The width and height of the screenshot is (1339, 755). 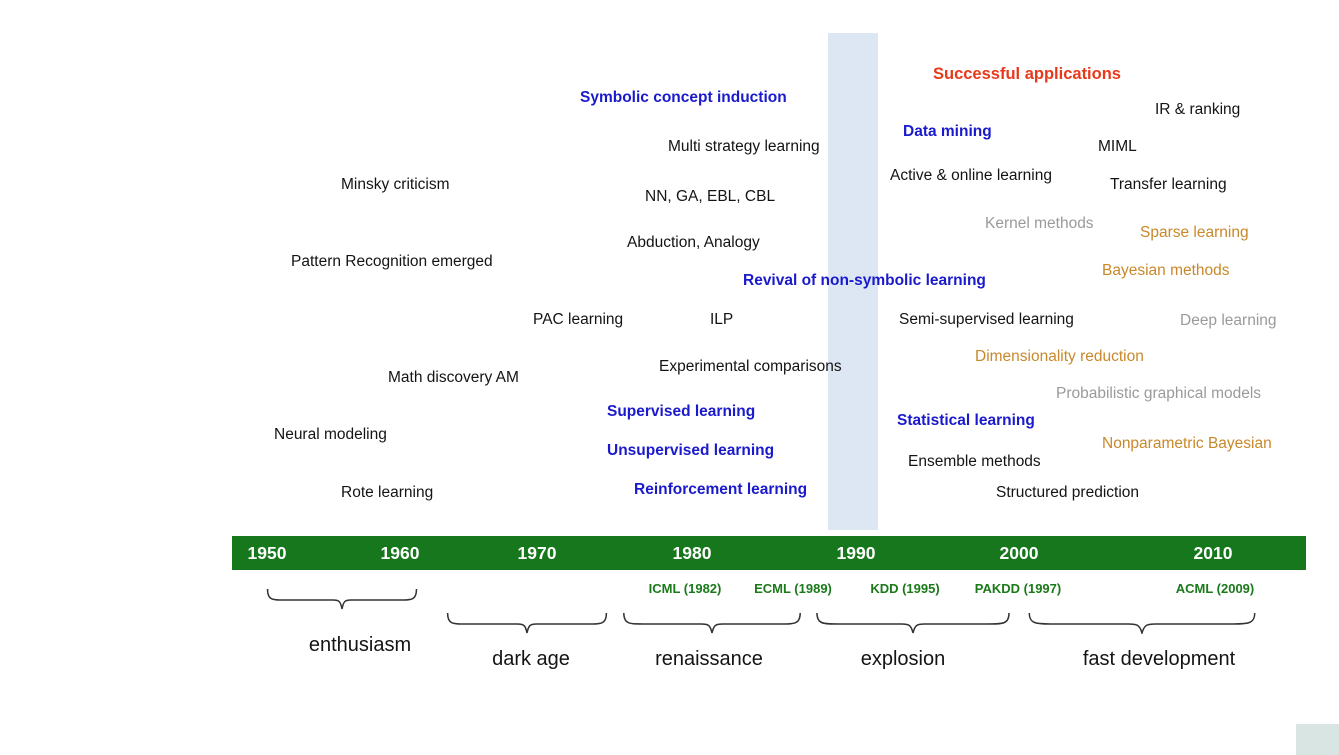 I want to click on timeline-bar, so click(x=769, y=553).